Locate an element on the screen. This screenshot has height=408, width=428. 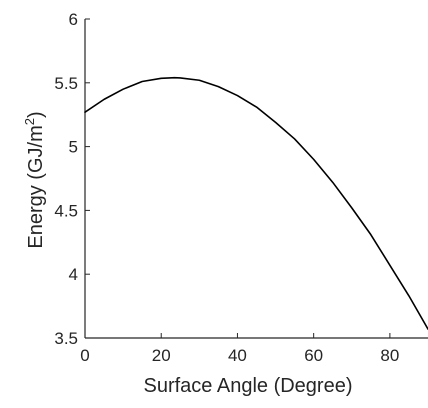
y-tick-label: 6 is located at coordinates (73, 19).